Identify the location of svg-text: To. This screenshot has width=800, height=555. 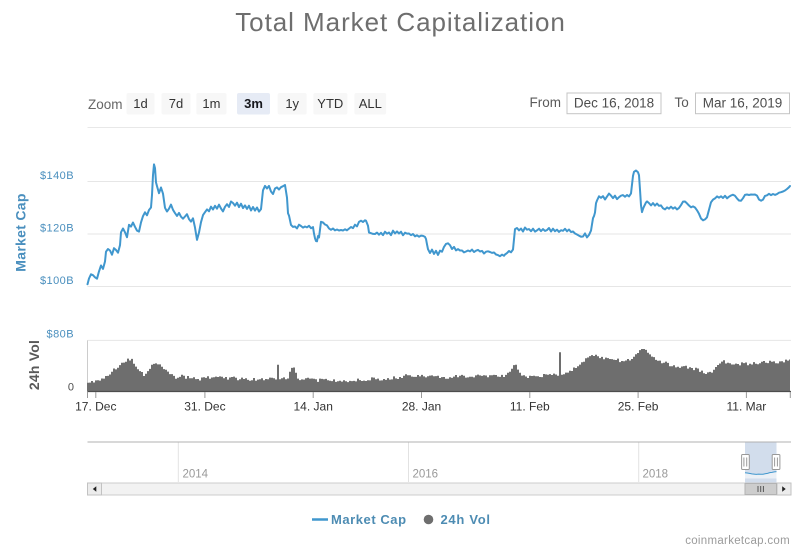
(682, 102).